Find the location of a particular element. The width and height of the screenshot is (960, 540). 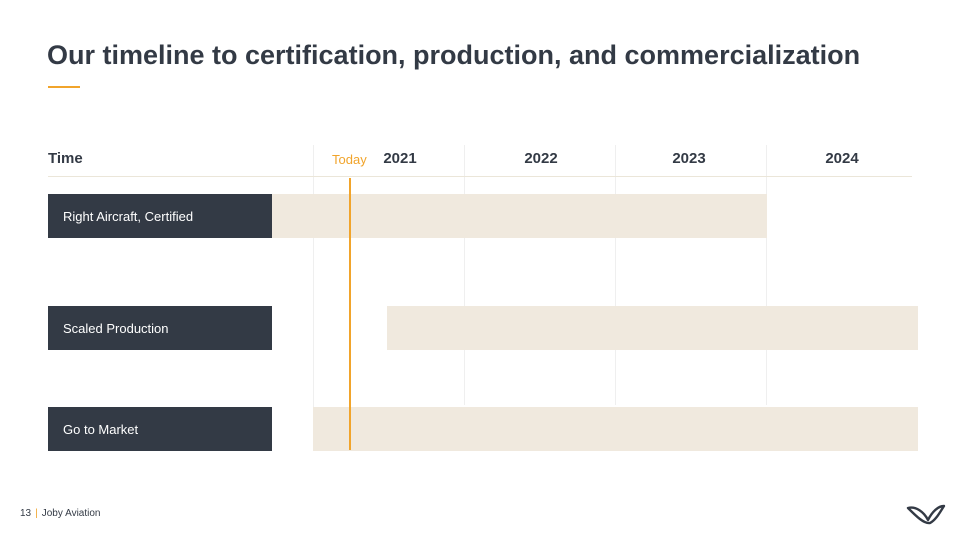

year-header-2023: 2023 is located at coordinates (689, 158).